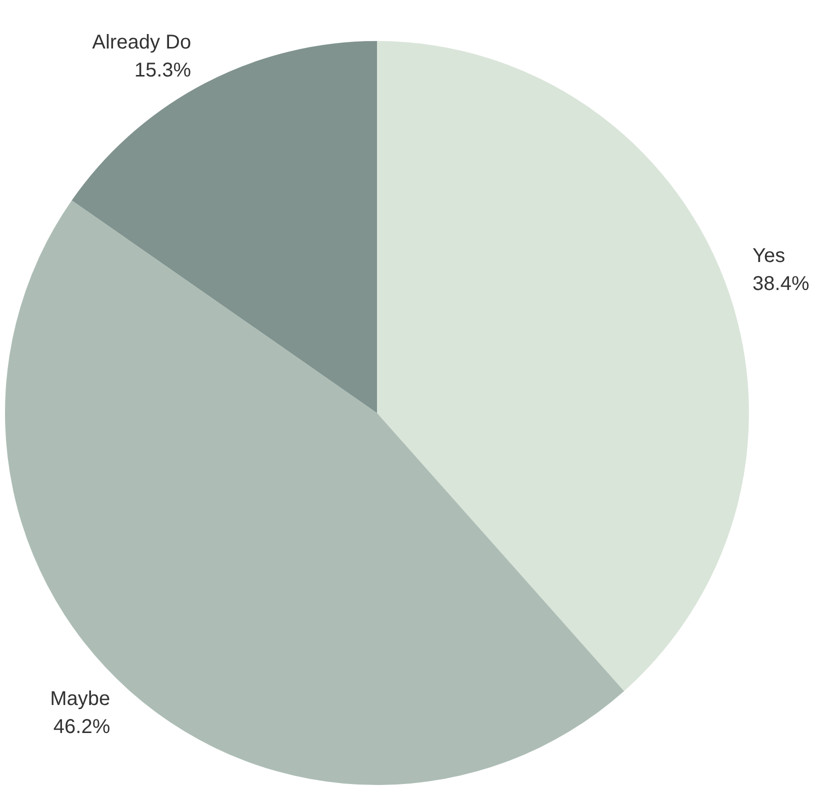 The width and height of the screenshot is (818, 797). Describe the element at coordinates (163, 70) in the screenshot. I see `data-label: 15.3%` at that location.